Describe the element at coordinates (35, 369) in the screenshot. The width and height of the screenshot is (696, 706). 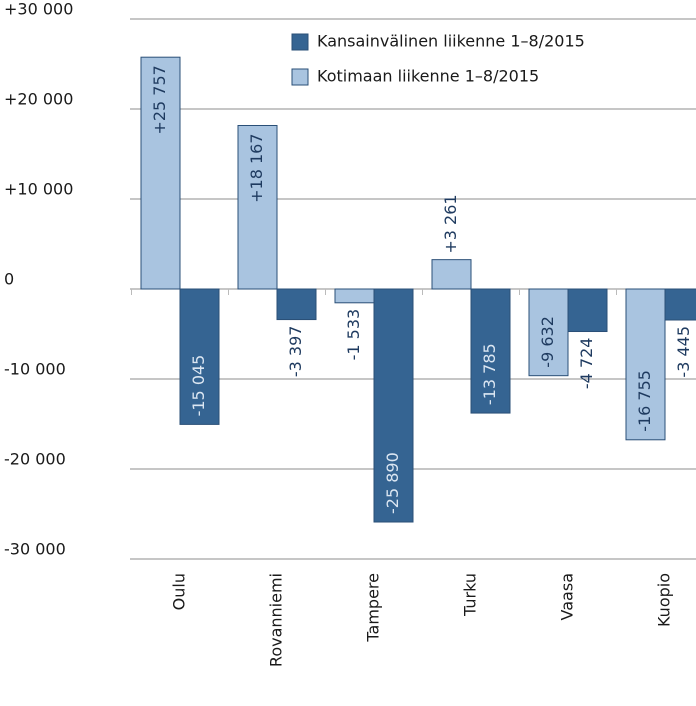
I see `y-tick-label: -10 000` at that location.